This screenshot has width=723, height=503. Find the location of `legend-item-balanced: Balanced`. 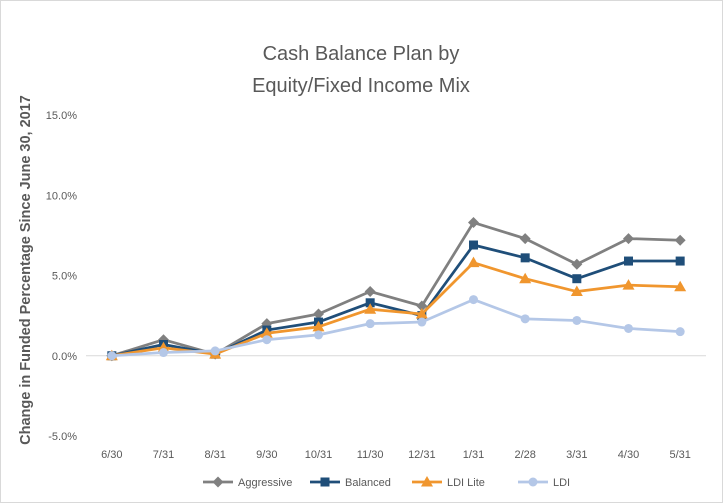

legend-item-balanced: Balanced is located at coordinates (350, 483).